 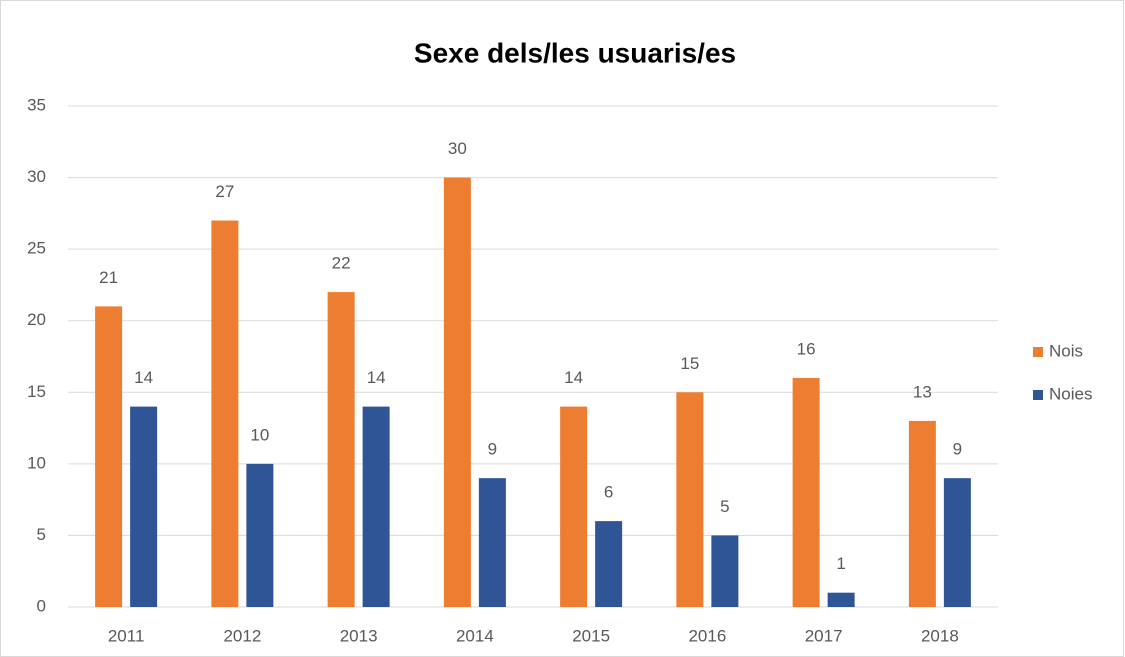 I want to click on data-label: 5, so click(x=724, y=506).